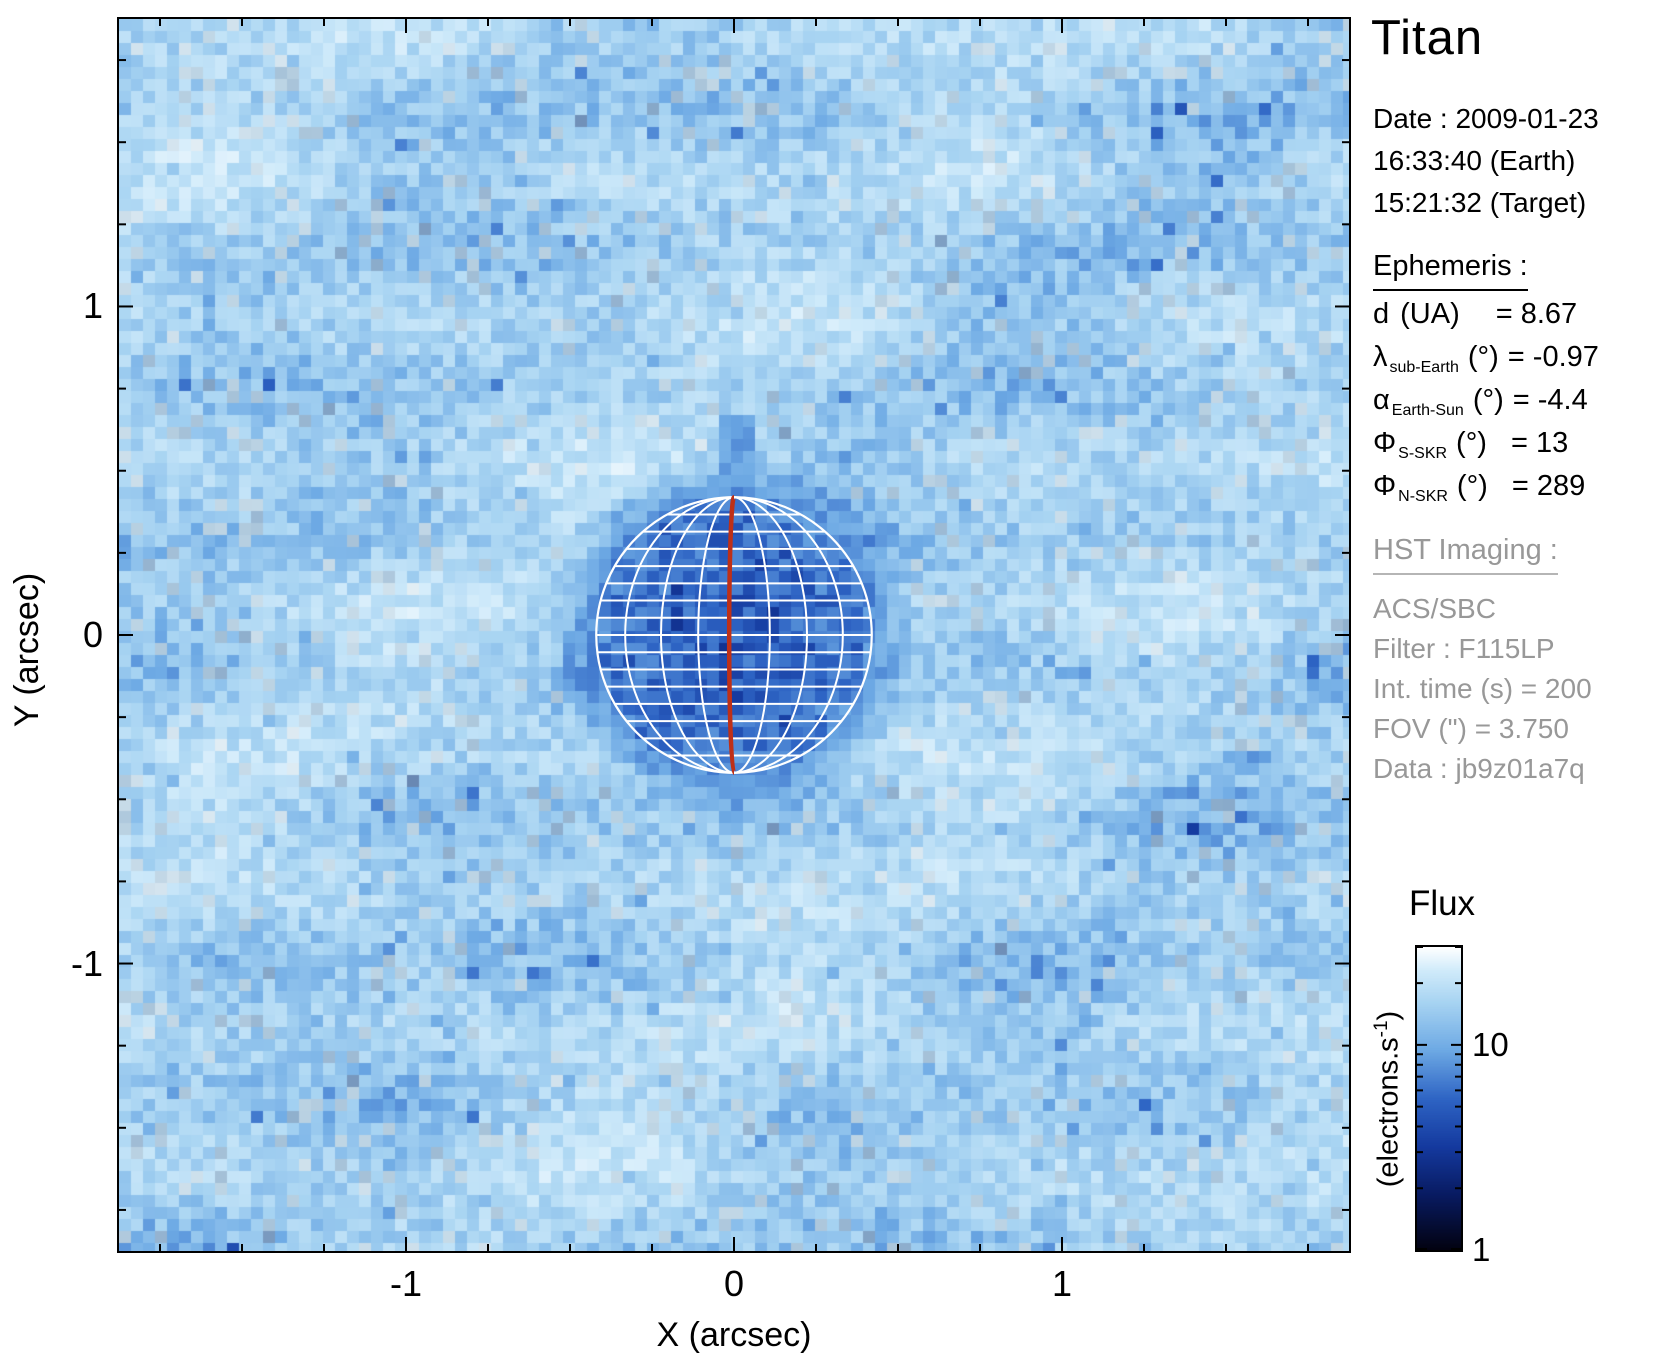 The width and height of the screenshot is (1655, 1367). Describe the element at coordinates (1423, 453) in the screenshot. I see `symbol-subscript: S-SKR` at that location.